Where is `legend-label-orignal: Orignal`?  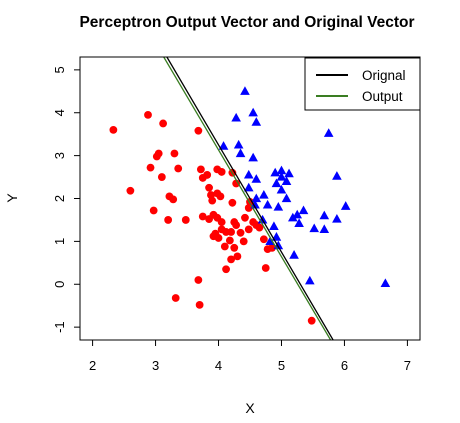 legend-label-orignal: Orignal is located at coordinates (384, 75).